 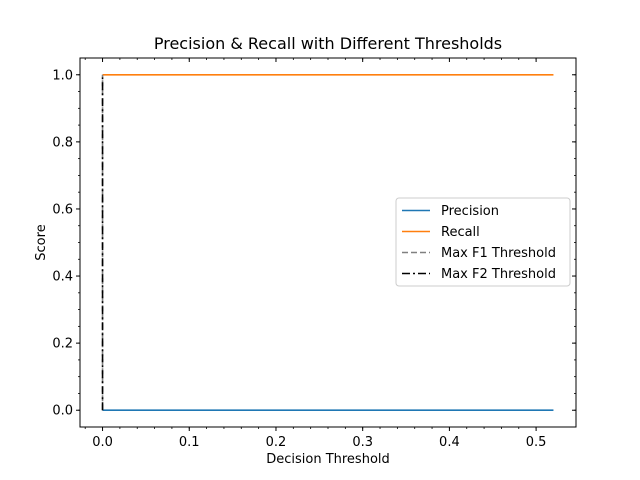 What do you see at coordinates (362, 442) in the screenshot?
I see `x-tick-label: 0.3` at bounding box center [362, 442].